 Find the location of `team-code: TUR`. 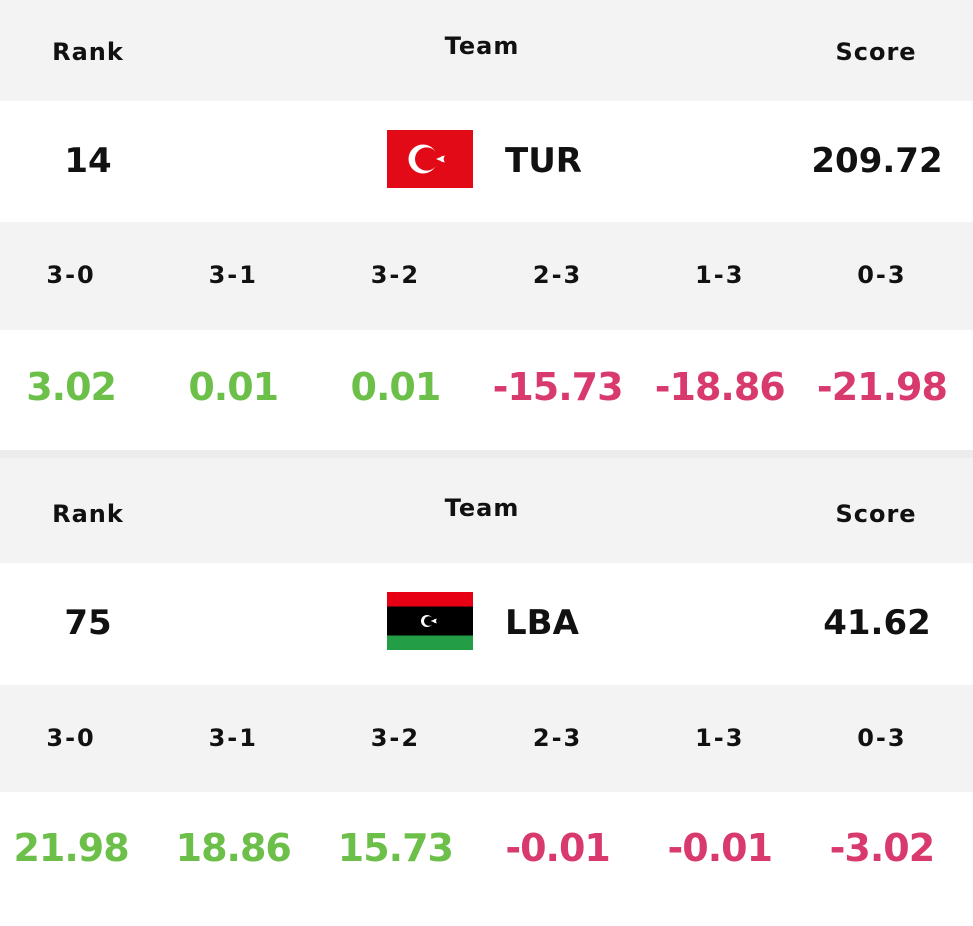

team-code: TUR is located at coordinates (543, 161).